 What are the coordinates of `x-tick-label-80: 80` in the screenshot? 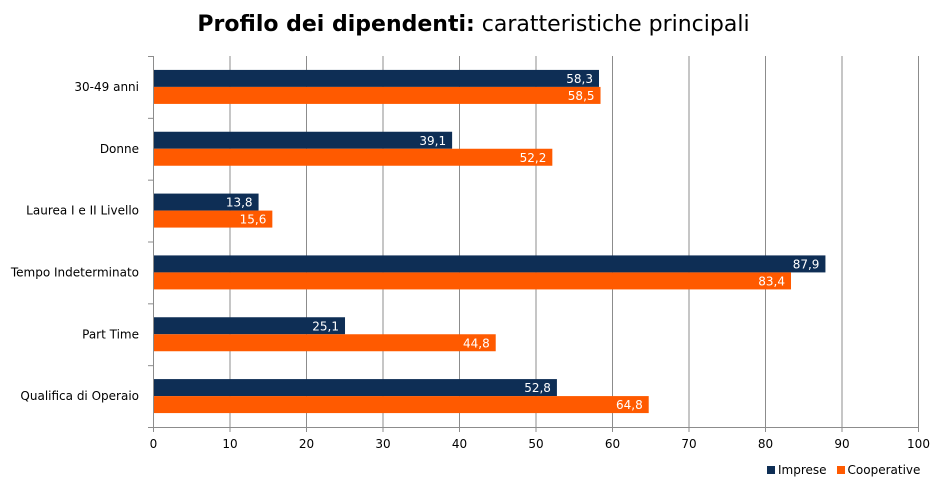 It's located at (765, 444).